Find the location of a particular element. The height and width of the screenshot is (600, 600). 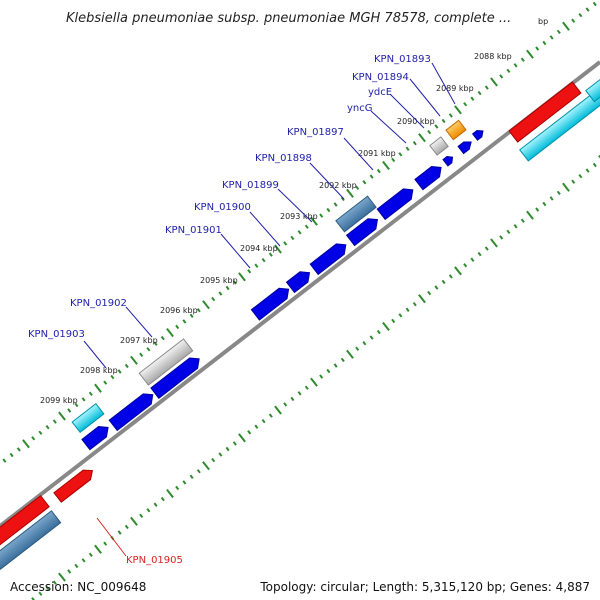

gene-label-kpn-01902: KPN_01902 is located at coordinates (98, 303).